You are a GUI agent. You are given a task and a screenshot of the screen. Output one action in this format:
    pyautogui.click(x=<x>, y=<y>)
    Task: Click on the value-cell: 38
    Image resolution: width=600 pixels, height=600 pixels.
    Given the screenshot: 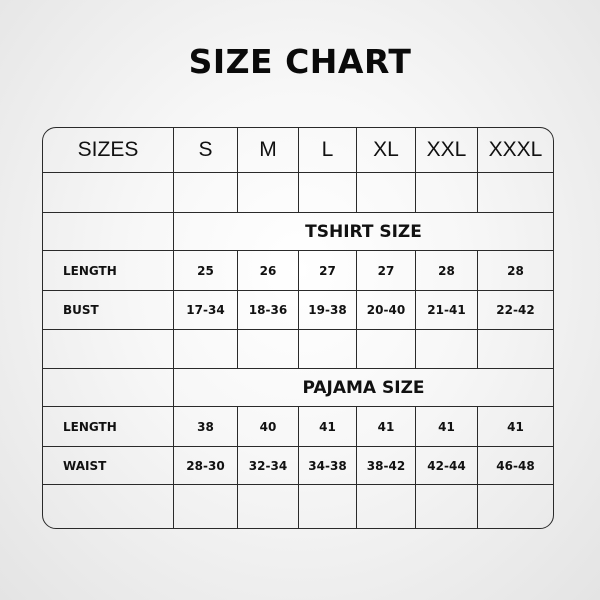 What is the action you would take?
    pyautogui.click(x=206, y=427)
    